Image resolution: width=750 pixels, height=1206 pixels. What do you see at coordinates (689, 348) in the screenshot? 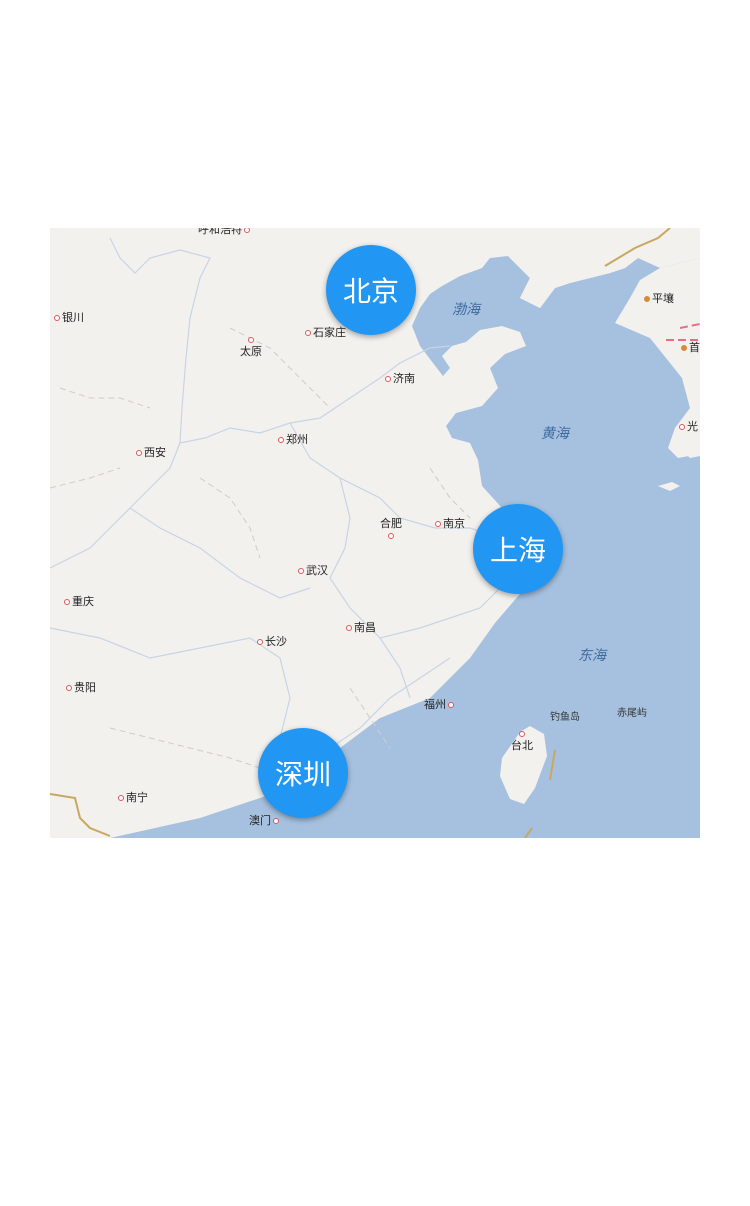
I see `city-seoul: 首` at bounding box center [689, 348].